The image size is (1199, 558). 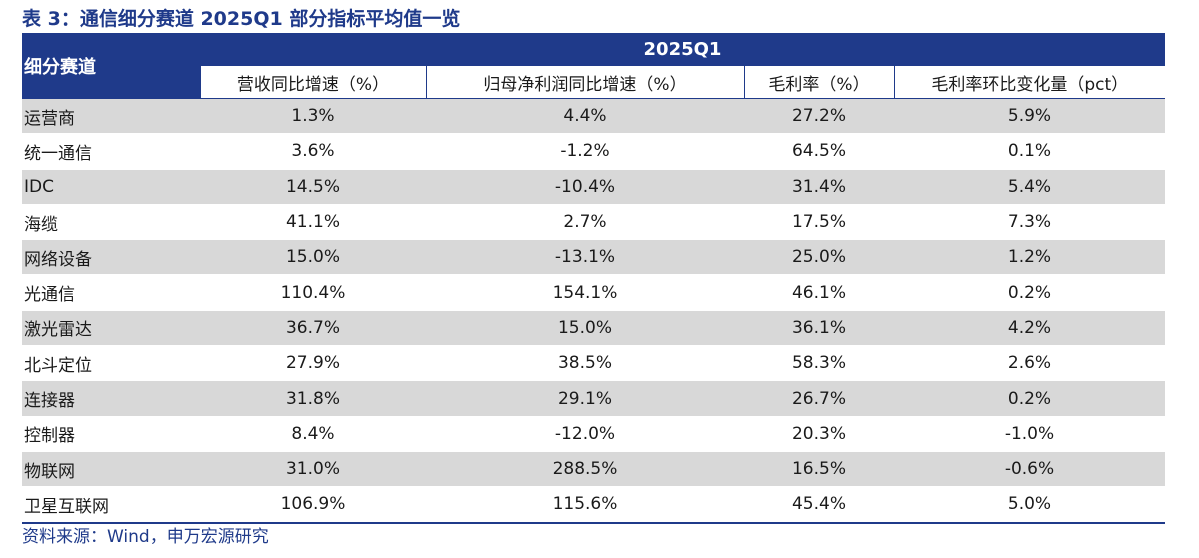 I want to click on table-cell: 8.4%, so click(x=313, y=434).